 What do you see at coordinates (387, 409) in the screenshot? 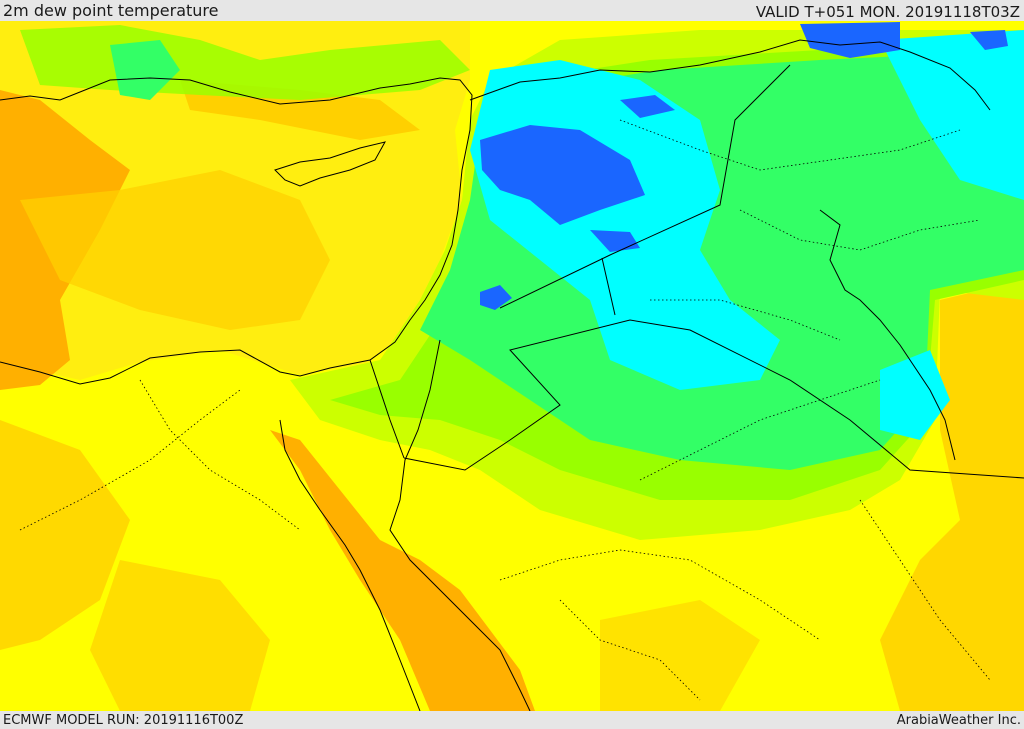
I see `border-sinai` at bounding box center [387, 409].